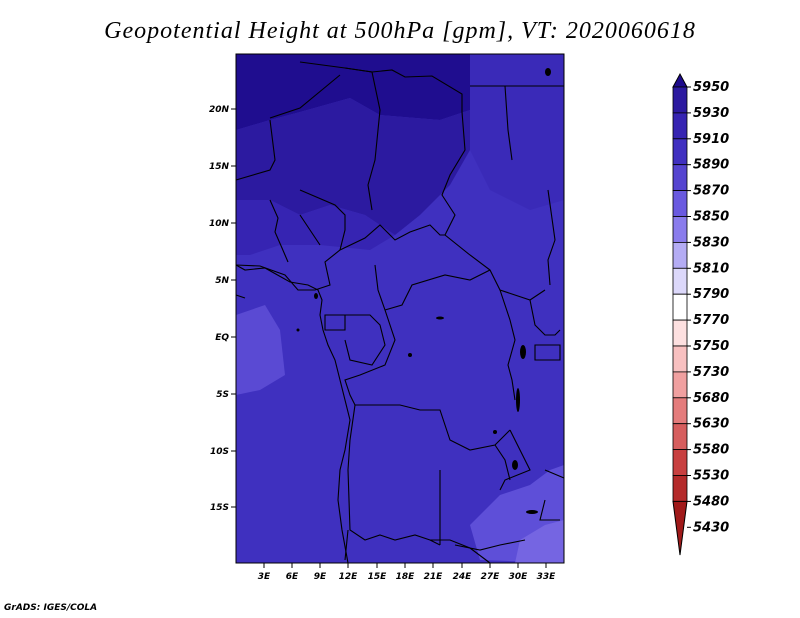 The width and height of the screenshot is (800, 618). What do you see at coordinates (219, 508) in the screenshot?
I see `lat-label: 15S` at bounding box center [219, 508].